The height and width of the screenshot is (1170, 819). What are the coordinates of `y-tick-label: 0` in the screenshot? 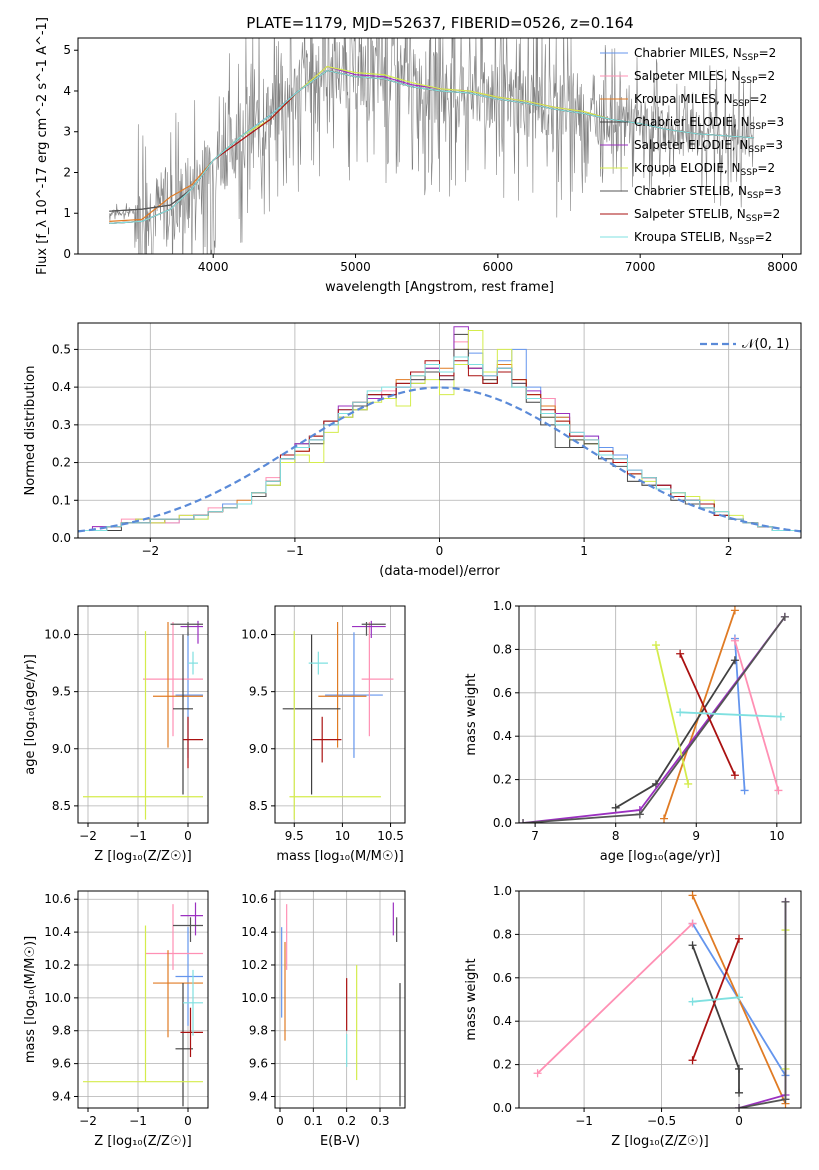 It's located at (67, 254).